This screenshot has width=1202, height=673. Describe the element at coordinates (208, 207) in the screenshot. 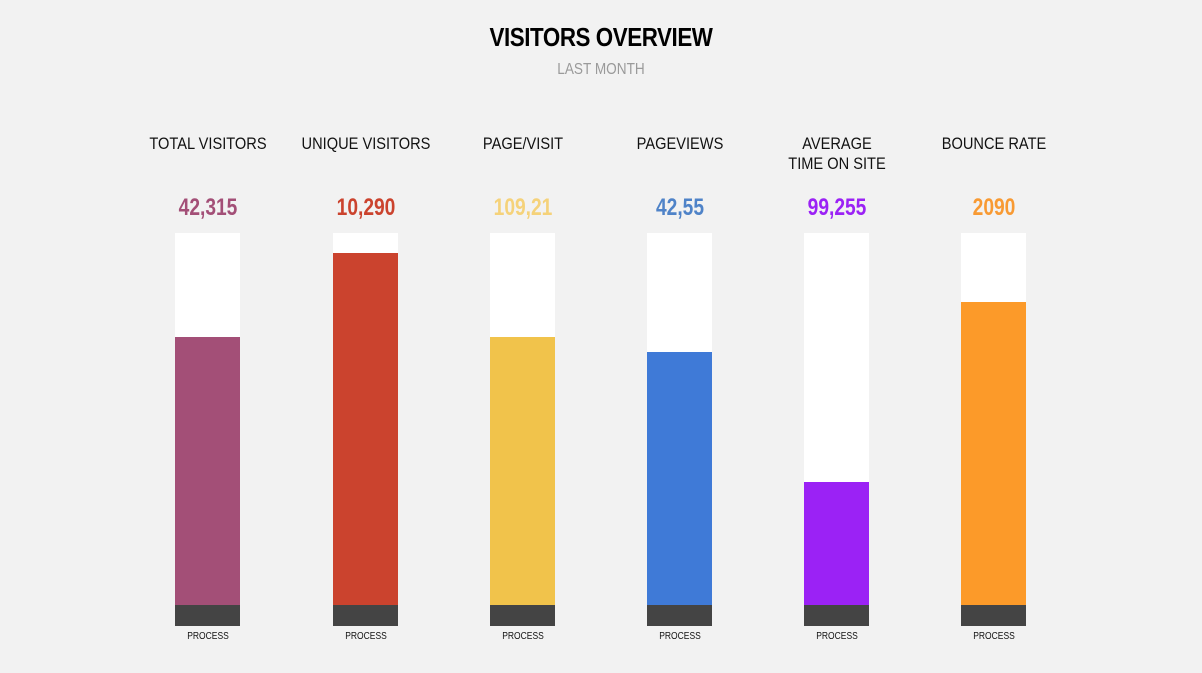

I see `bar-value-label: 42,315` at that location.